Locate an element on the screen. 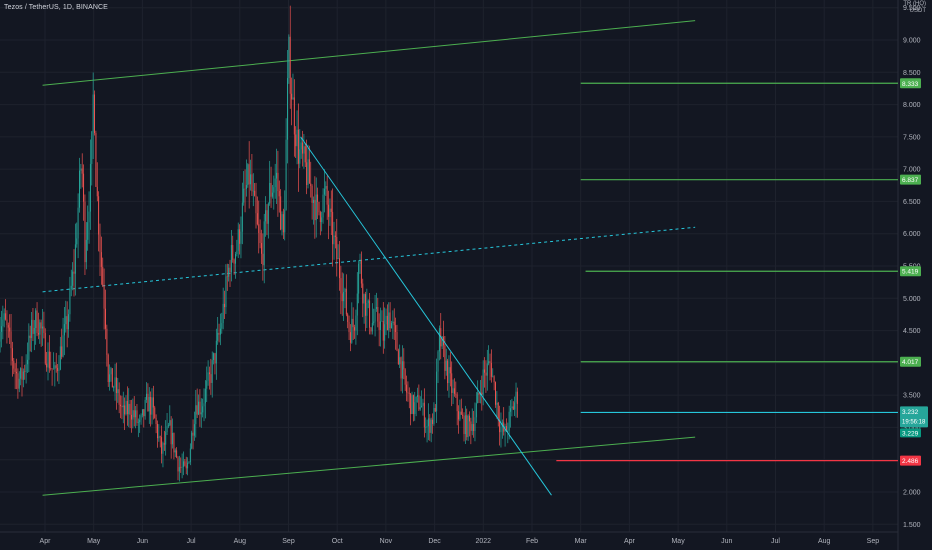 The height and width of the screenshot is (550, 932). channel-lower-line is located at coordinates (369, 466).